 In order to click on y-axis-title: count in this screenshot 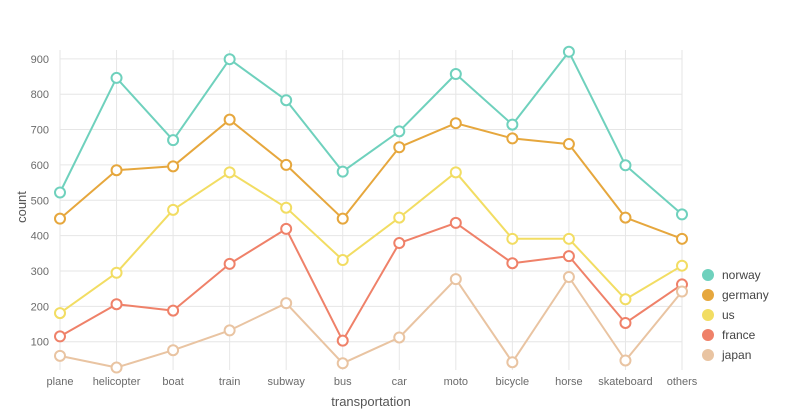, I will do `click(21, 207)`.